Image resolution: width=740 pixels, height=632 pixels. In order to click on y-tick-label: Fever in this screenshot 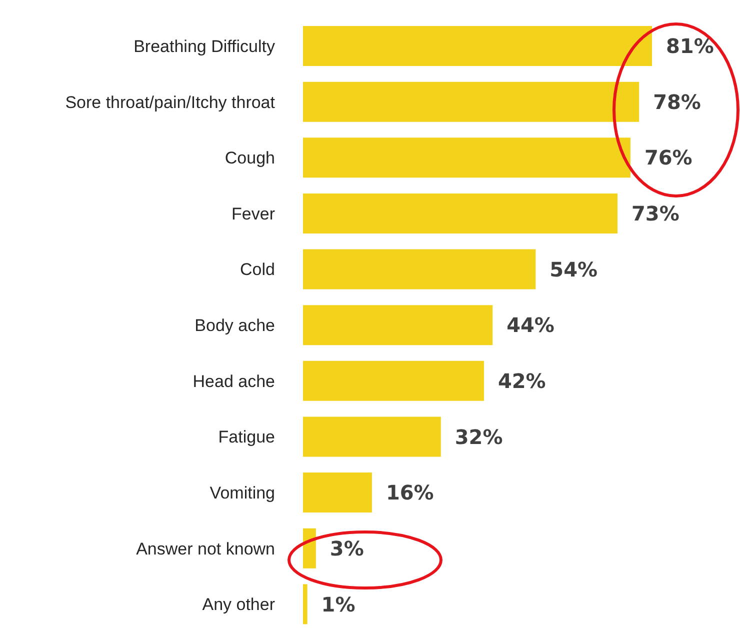, I will do `click(254, 214)`.